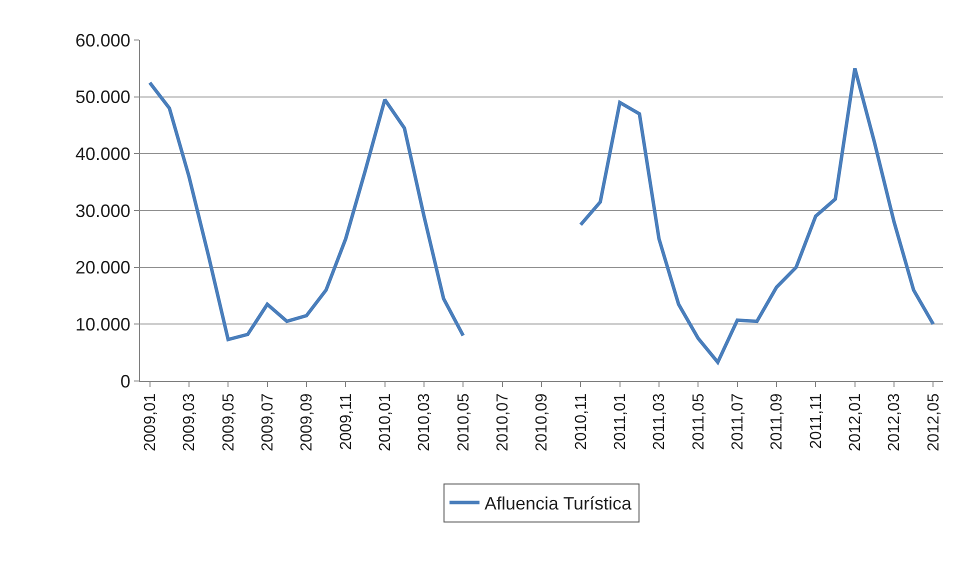  What do you see at coordinates (425, 422) in the screenshot?
I see `x-tick-label: 2010,03` at bounding box center [425, 422].